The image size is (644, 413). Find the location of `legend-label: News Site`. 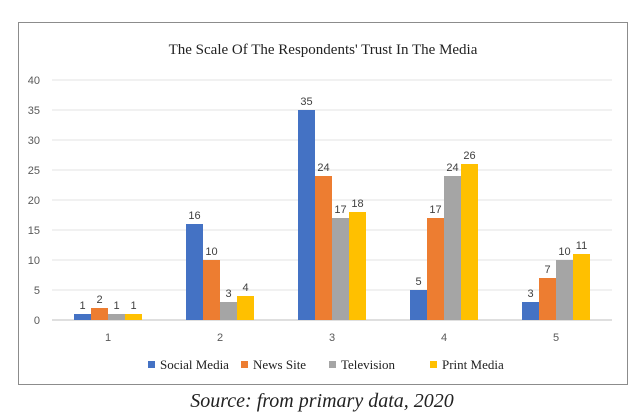

legend-label: News Site is located at coordinates (279, 364).